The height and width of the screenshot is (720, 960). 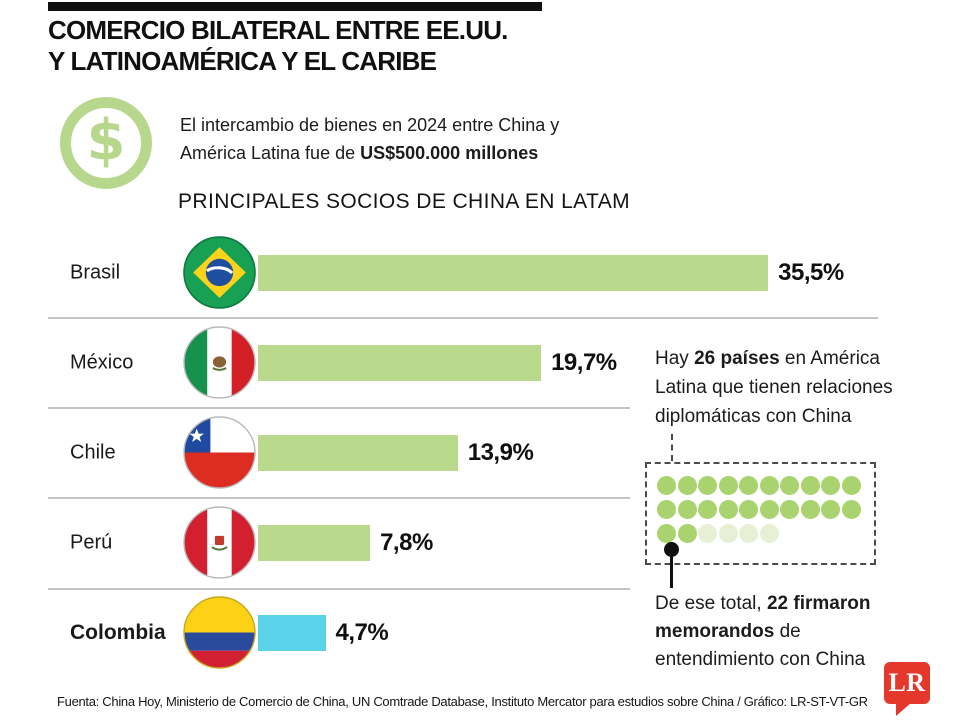 What do you see at coordinates (242, 61) in the screenshot?
I see `page-title-line2: Y LATINOAMÉRICA Y EL CARIBE` at bounding box center [242, 61].